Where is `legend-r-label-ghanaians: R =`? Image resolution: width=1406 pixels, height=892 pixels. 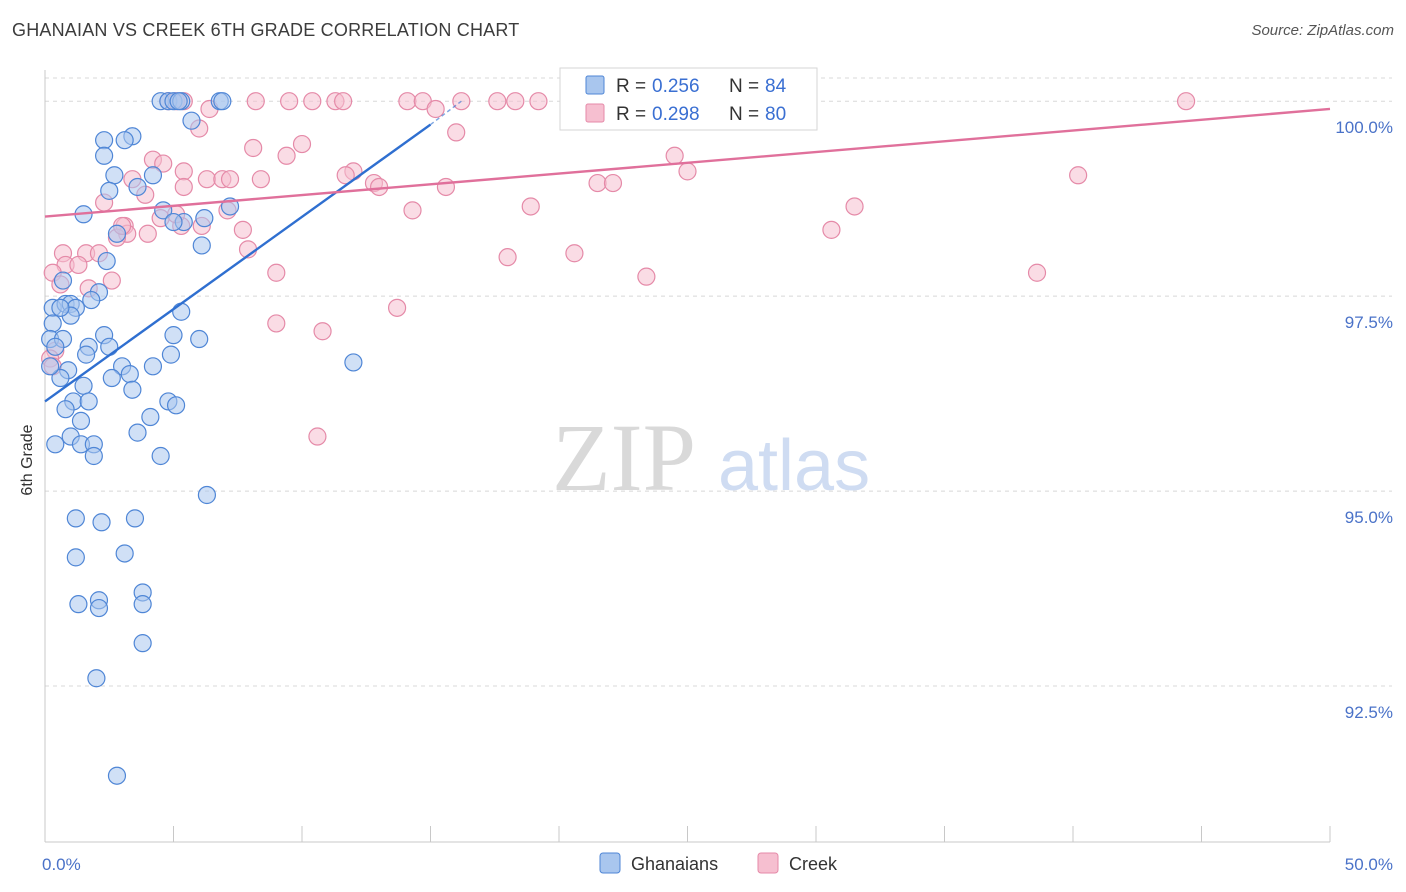
legend-r-label-ghanaians: R = is located at coordinates (631, 86).